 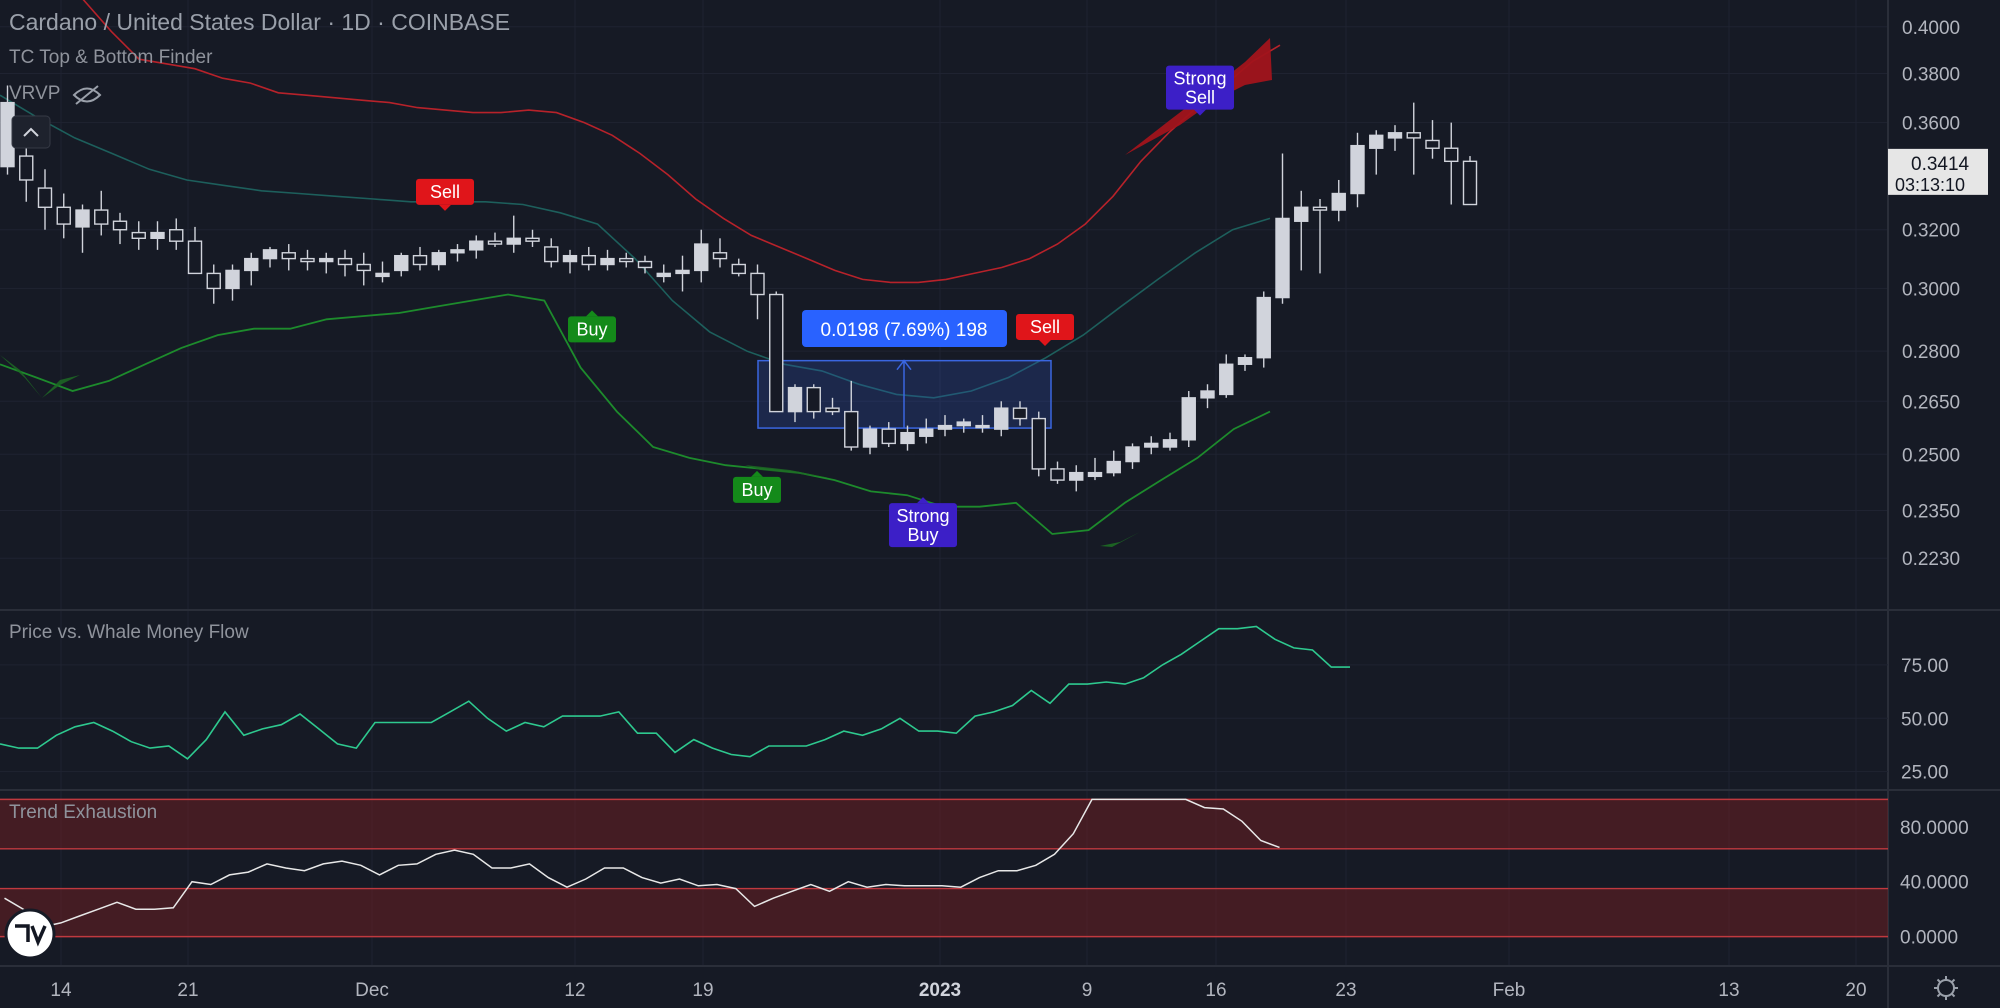 I want to click on trend-tick-label: 0.0000, so click(x=1929, y=938).